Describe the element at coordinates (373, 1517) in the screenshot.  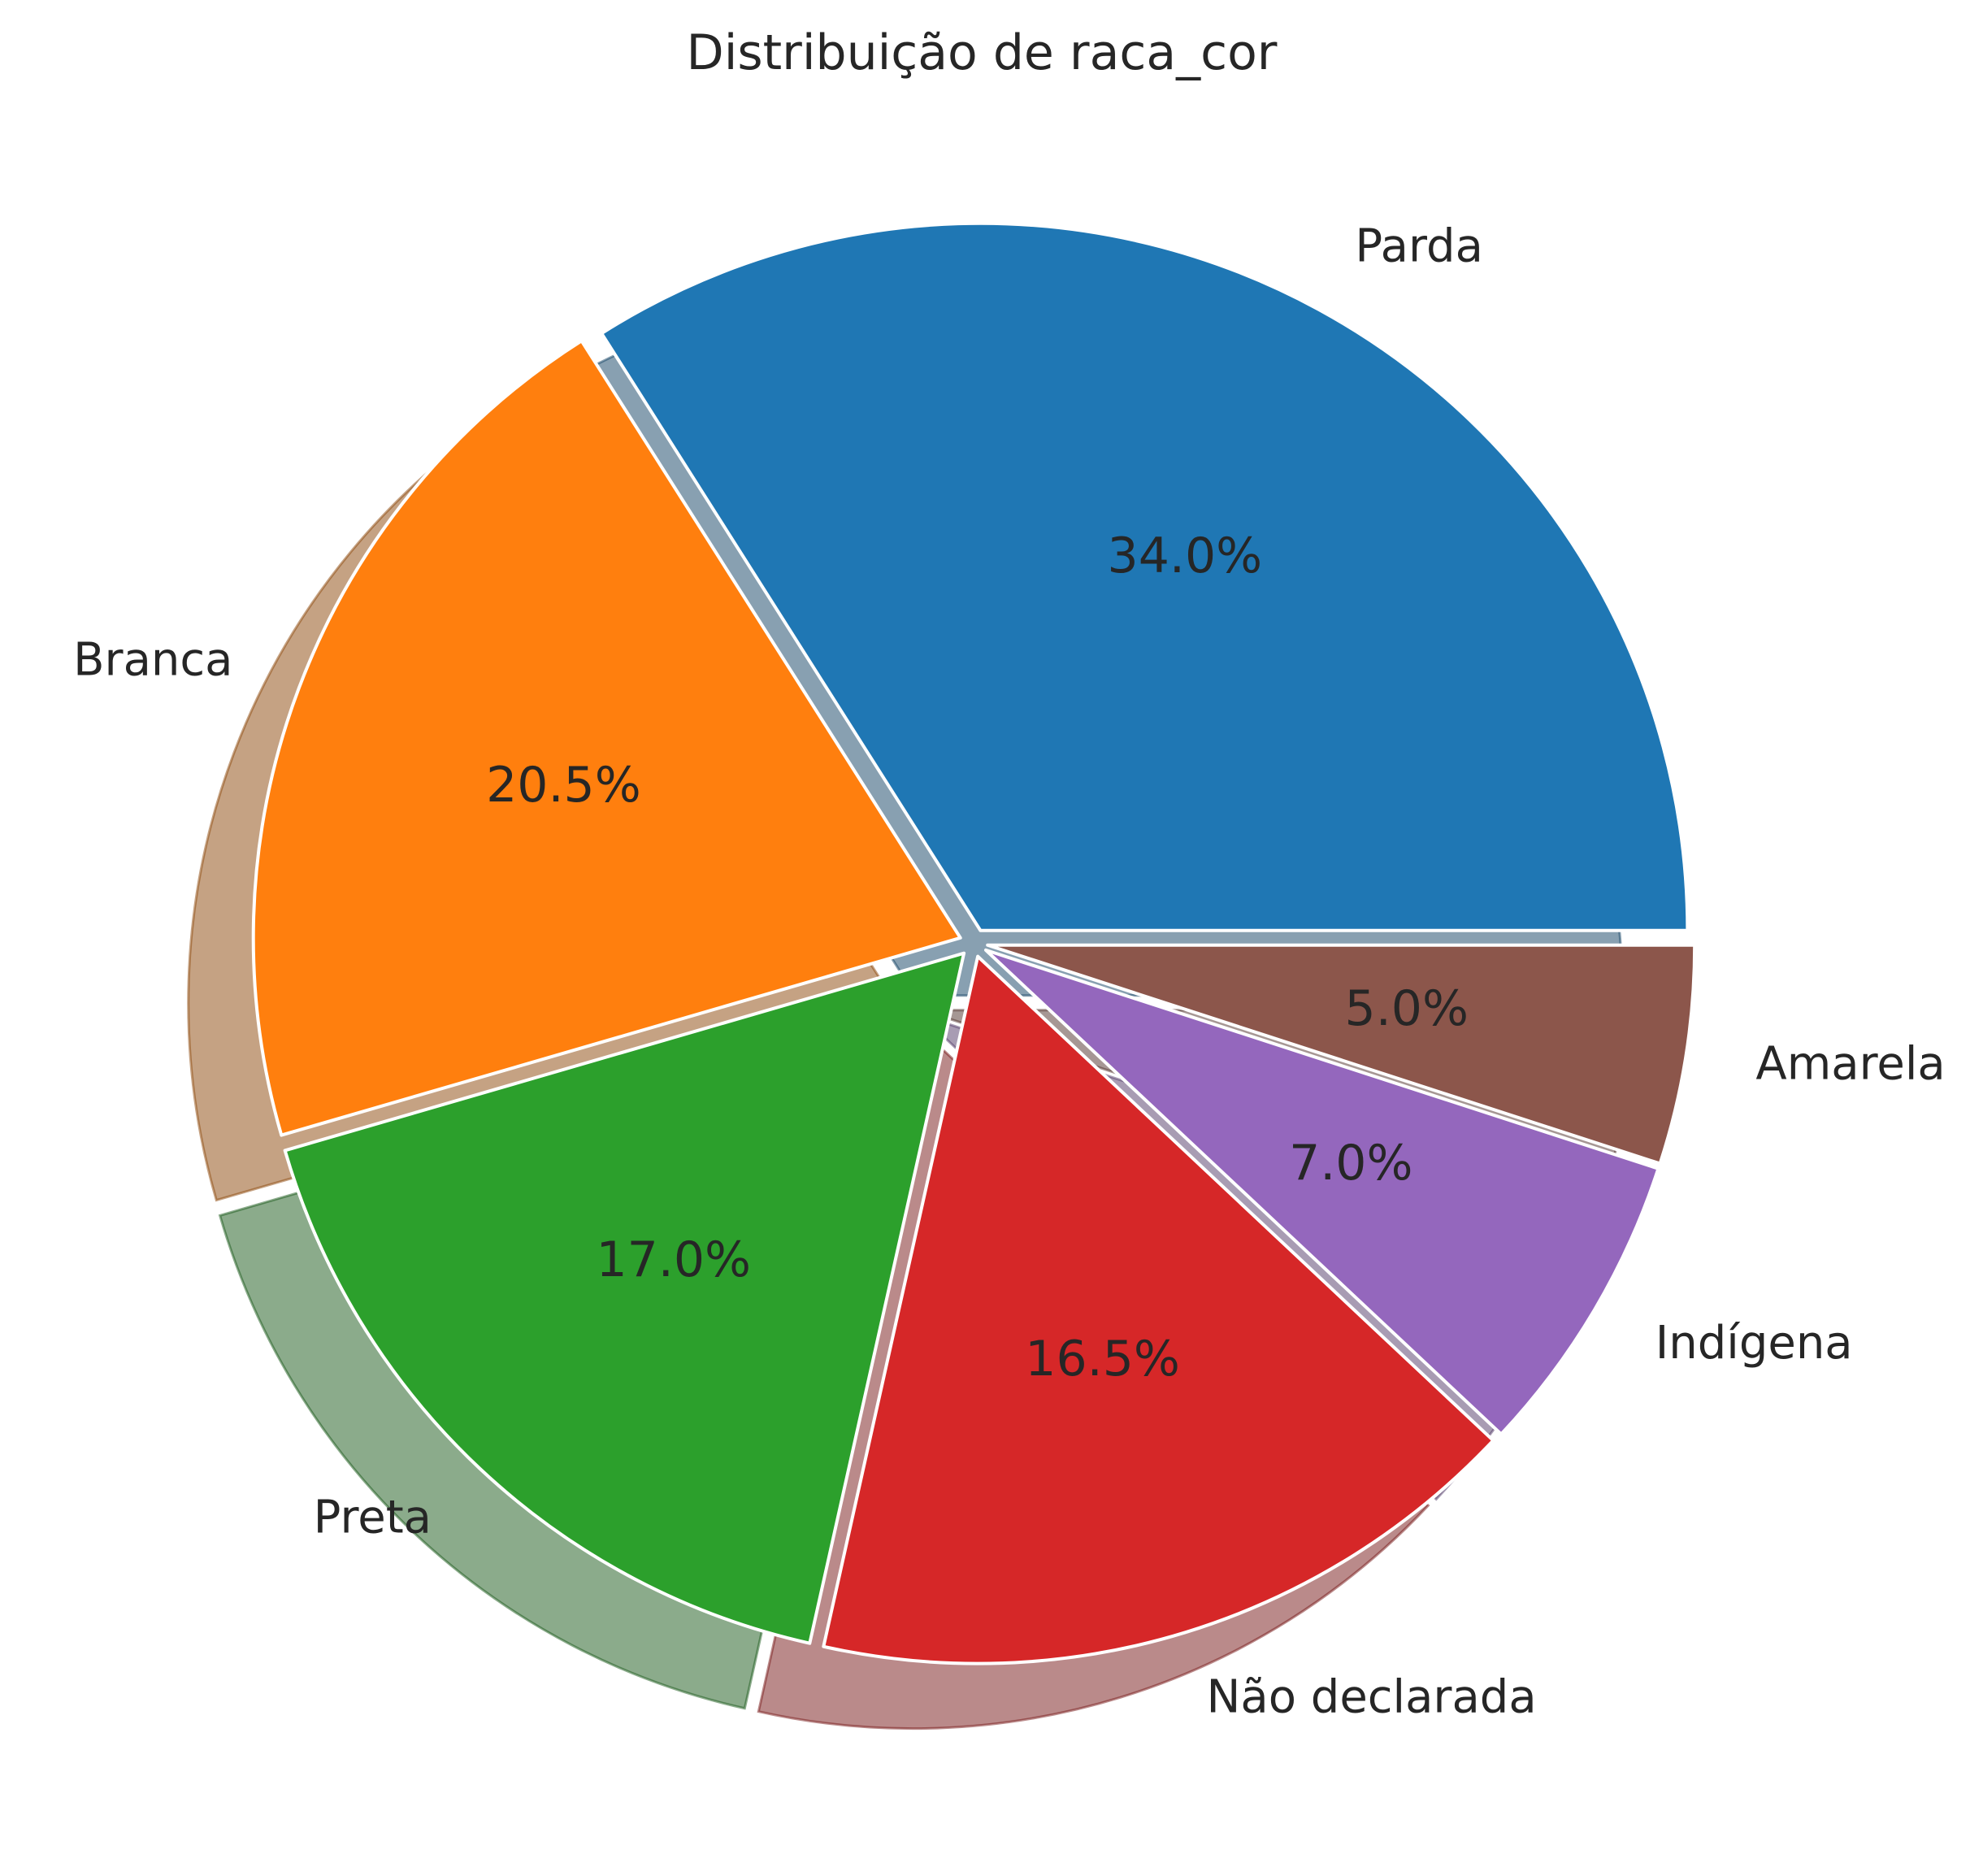
I see `slice-label-preta: Preta` at that location.